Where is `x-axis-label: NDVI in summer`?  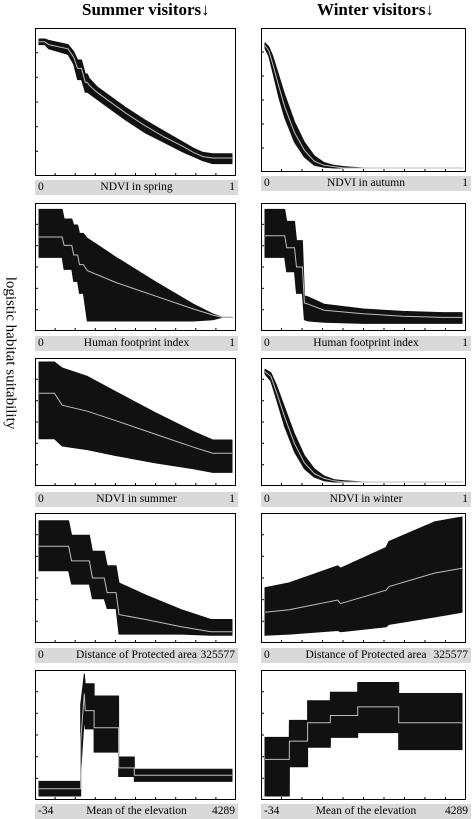 x-axis-label: NDVI in summer is located at coordinates (136, 499).